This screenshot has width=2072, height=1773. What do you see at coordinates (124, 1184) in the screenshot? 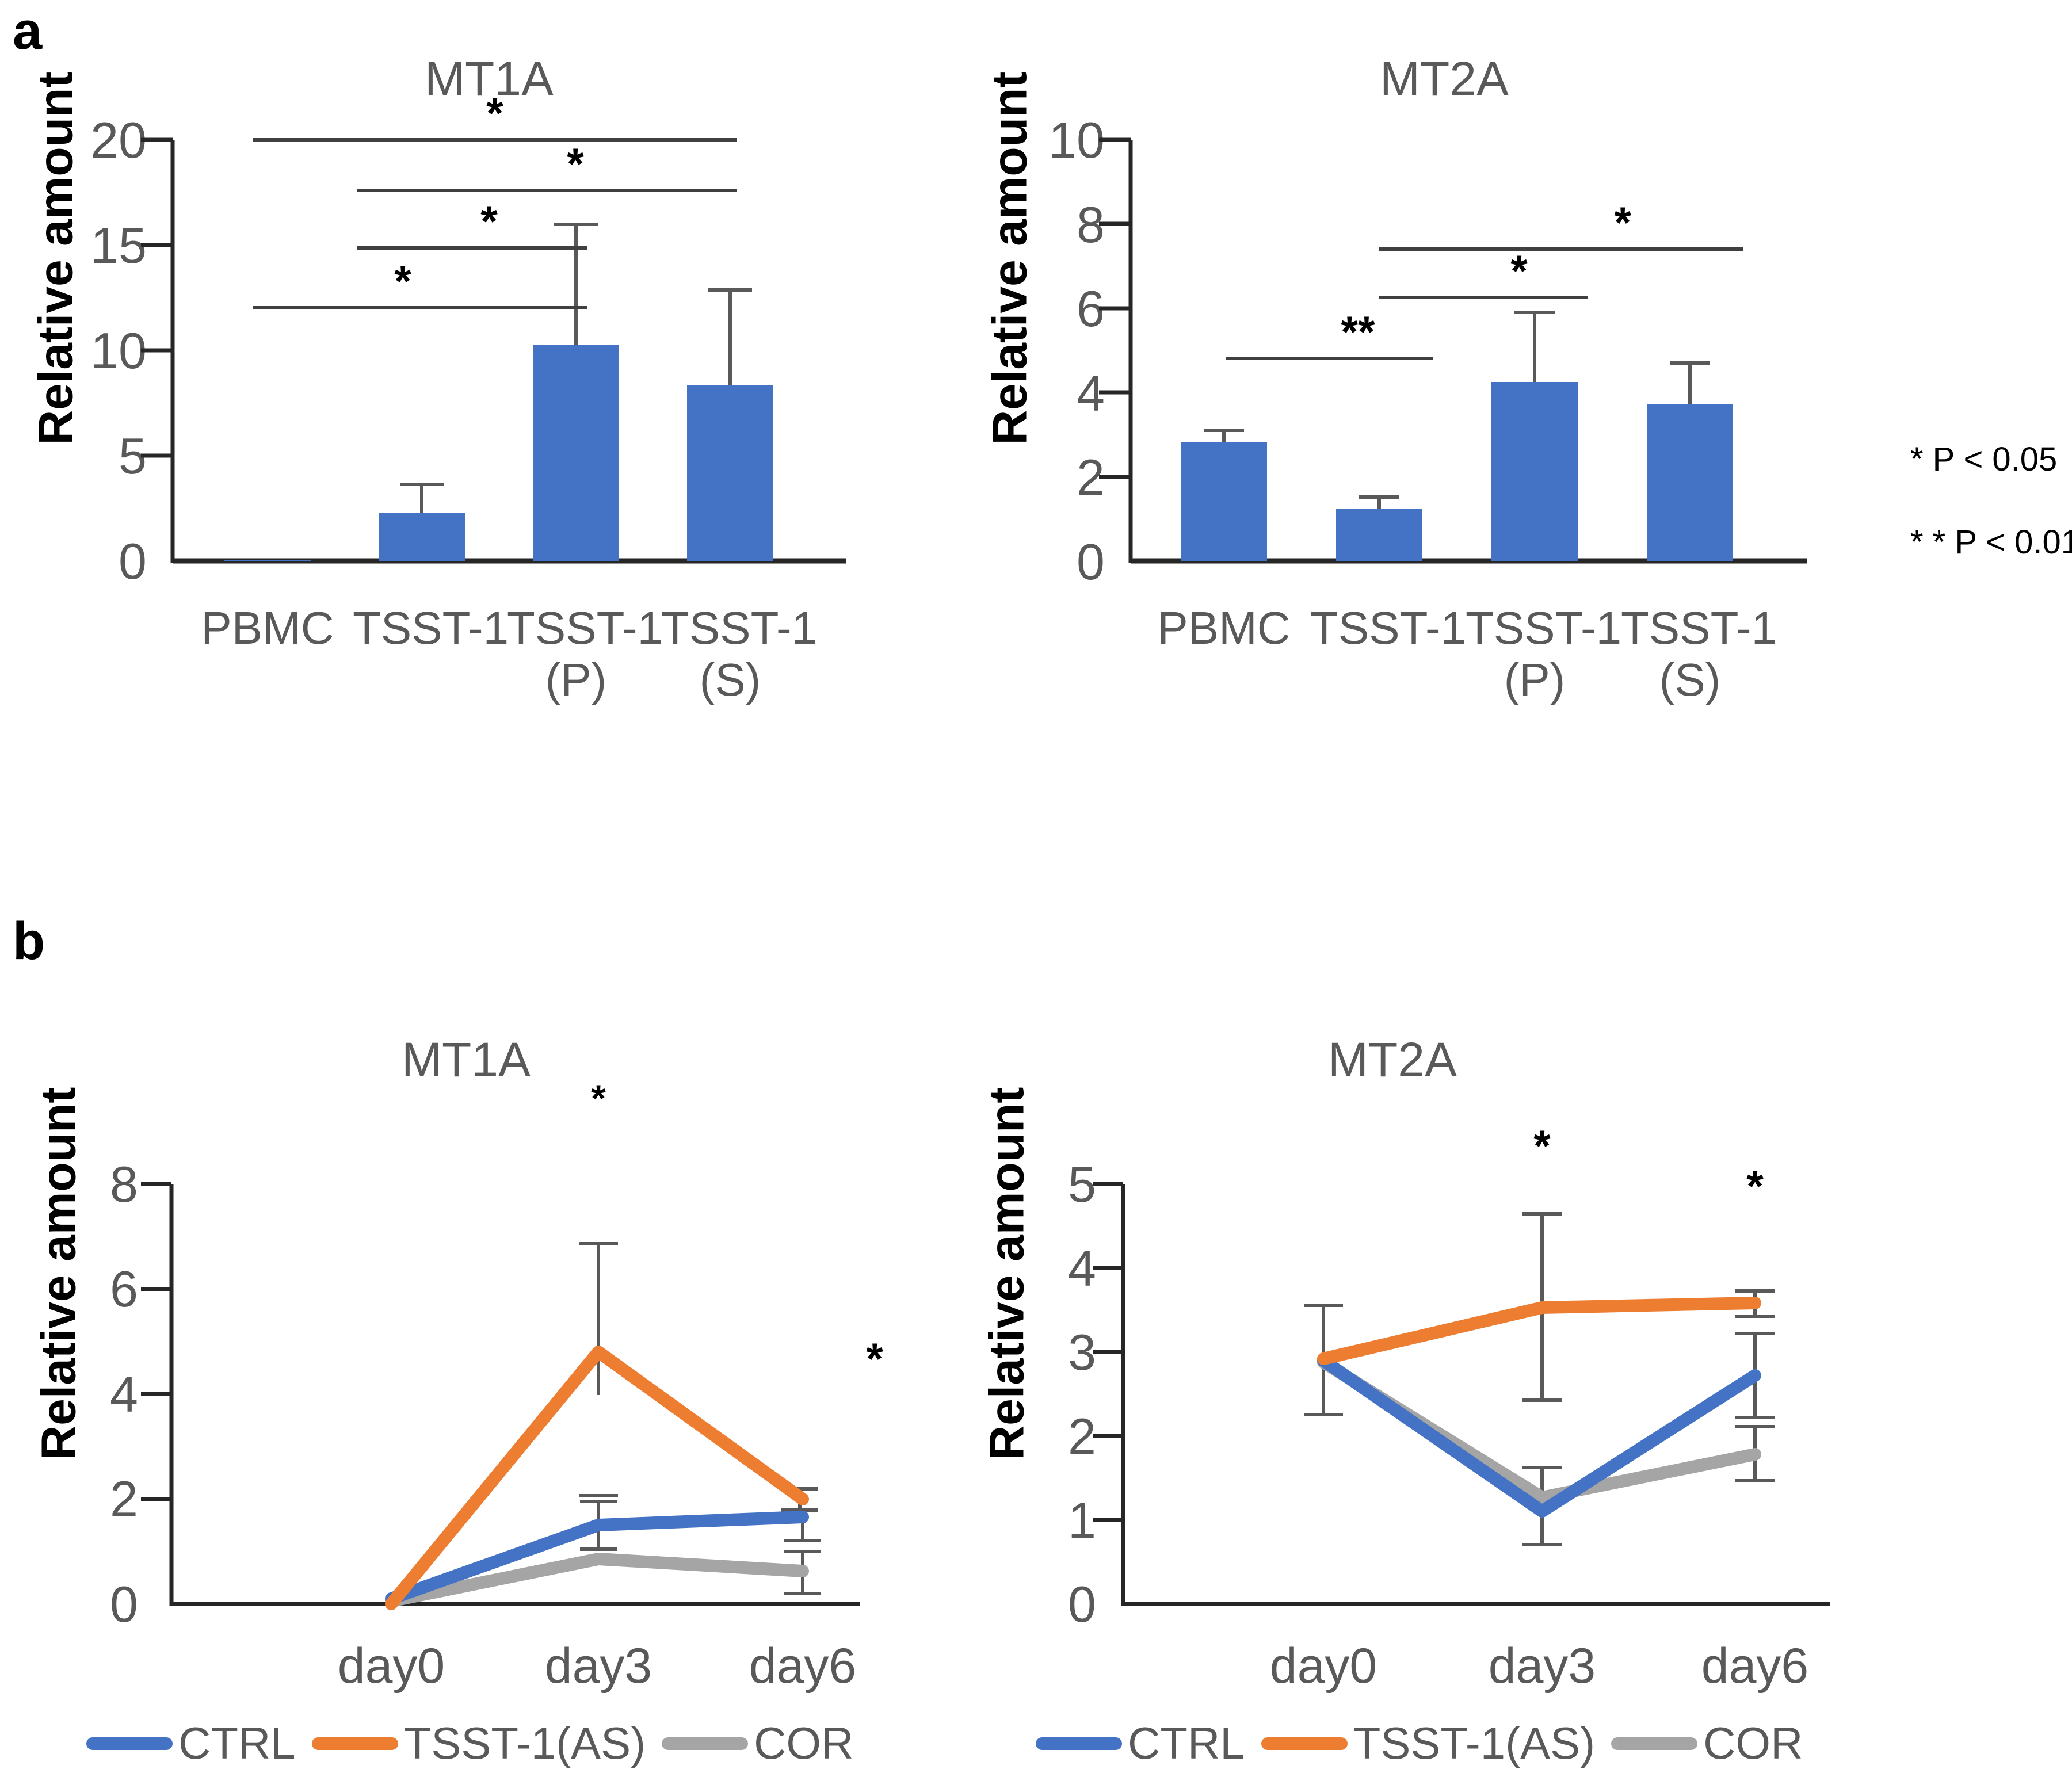
I see `ytick-b-mt1a-8: 8` at bounding box center [124, 1184].